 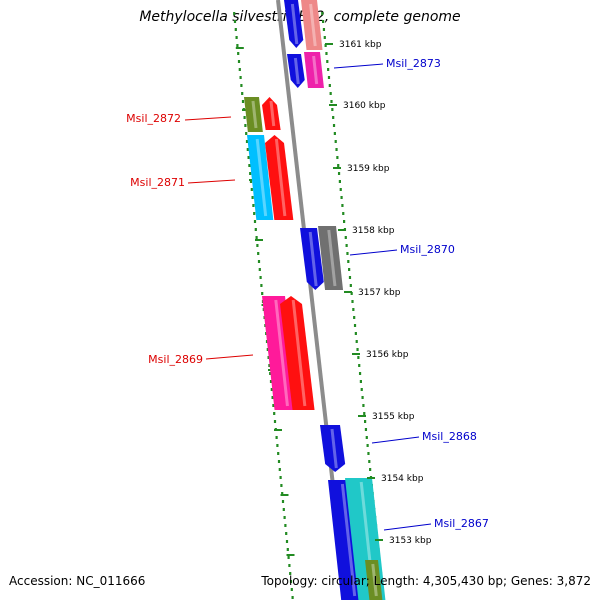 I want to click on tick-label: 3158 kbp, so click(x=373, y=231).